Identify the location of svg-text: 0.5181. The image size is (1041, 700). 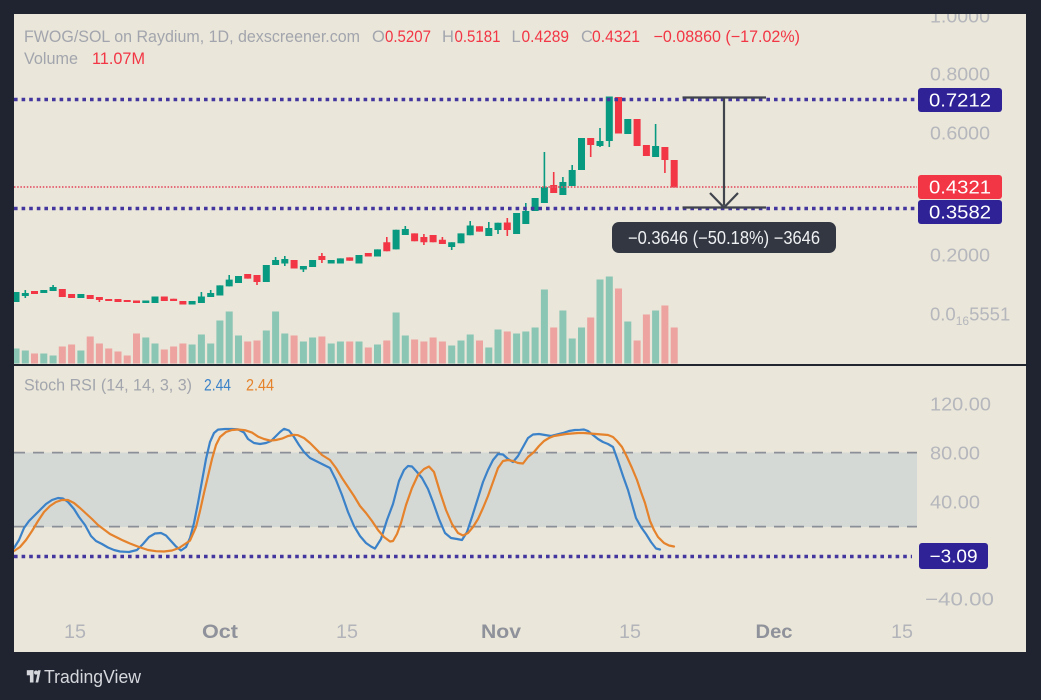
(478, 37).